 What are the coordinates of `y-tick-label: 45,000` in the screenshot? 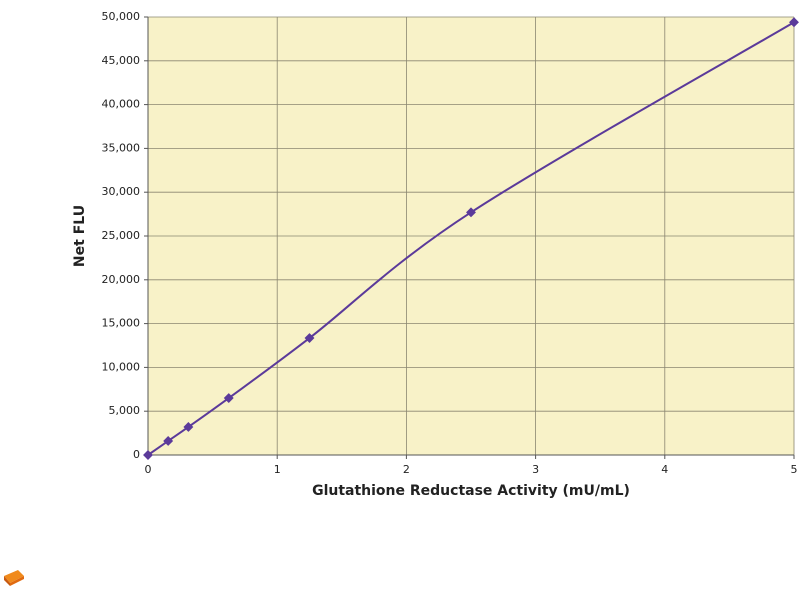 It's located at (121, 60).